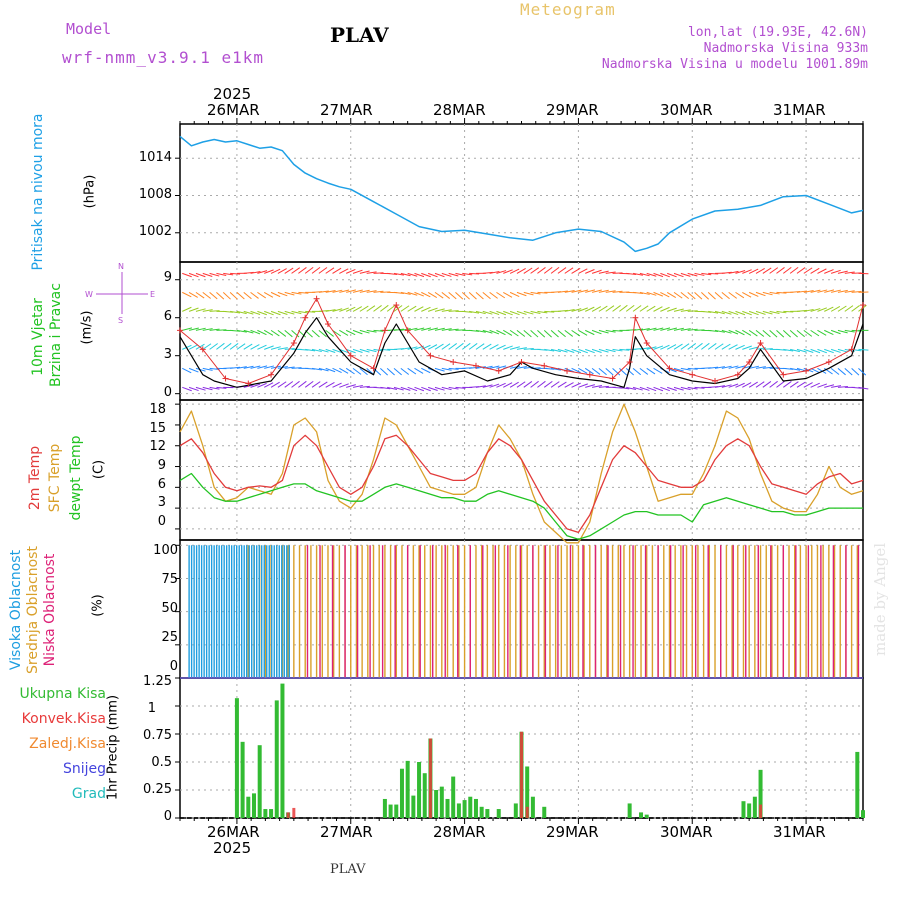  What do you see at coordinates (161, 484) in the screenshot?
I see `temp-tick: 6` at bounding box center [161, 484].